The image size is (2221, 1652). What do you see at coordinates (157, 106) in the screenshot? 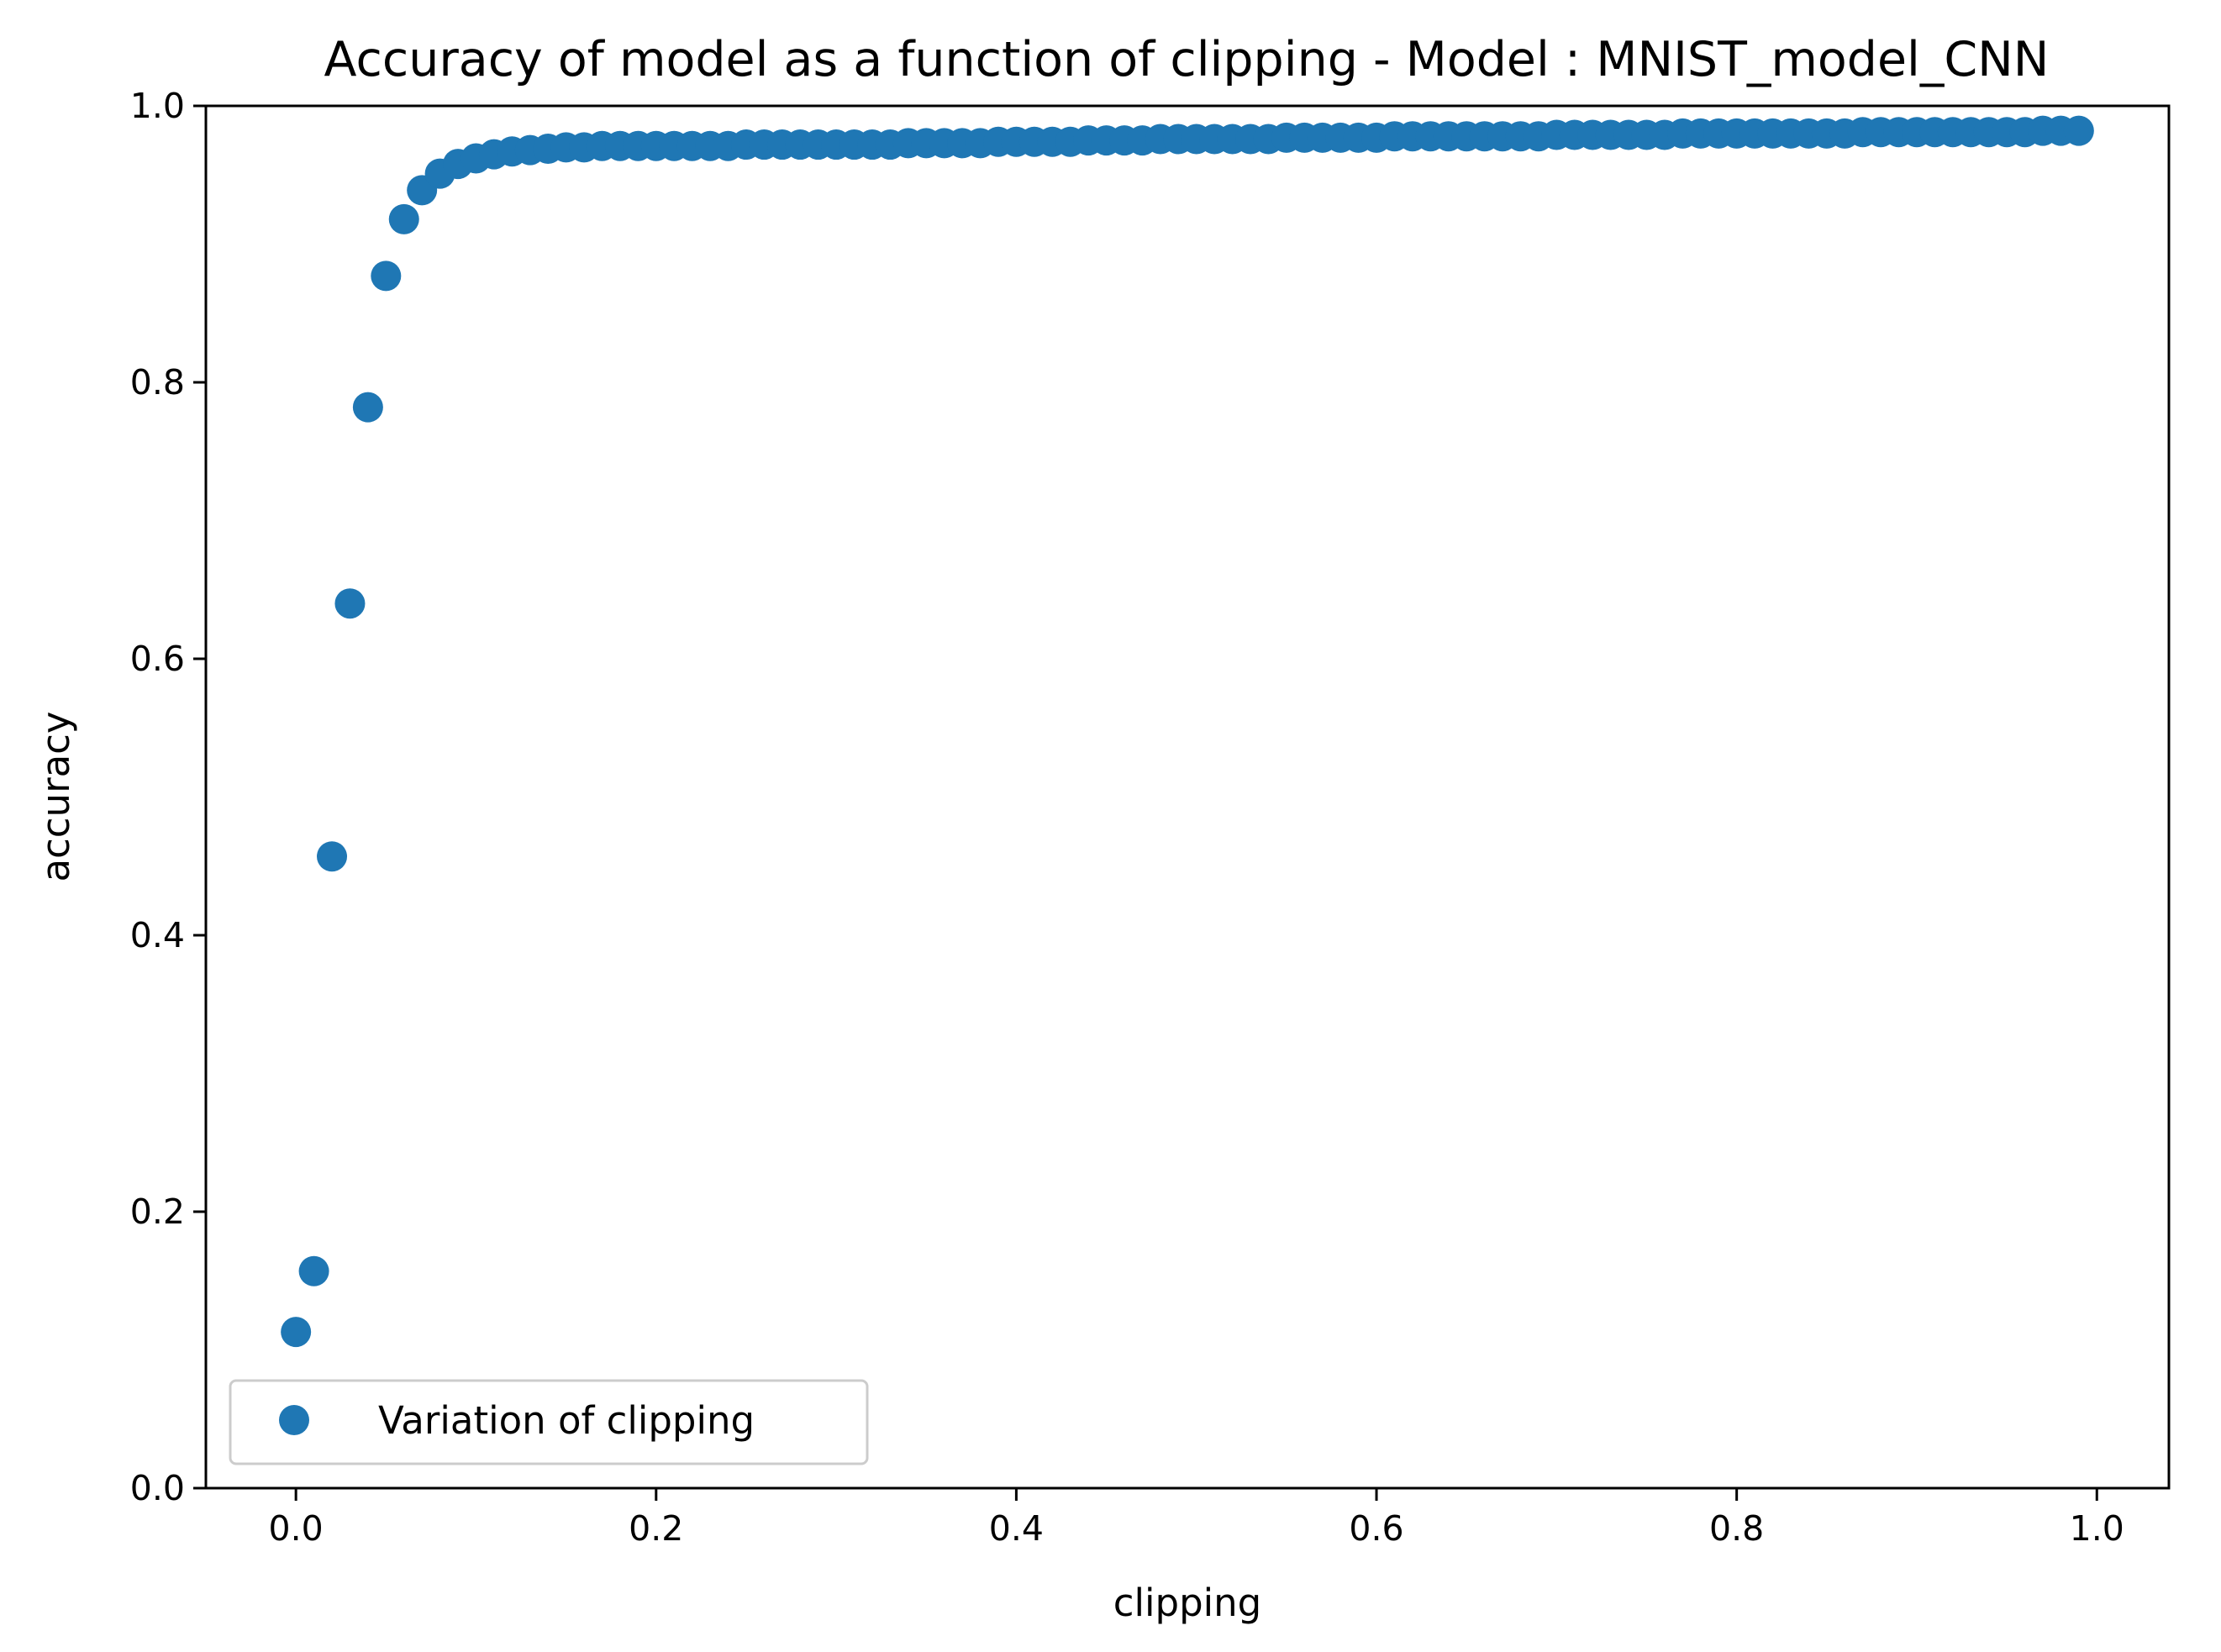
I see `y-tick-label: 1.0` at bounding box center [157, 106].